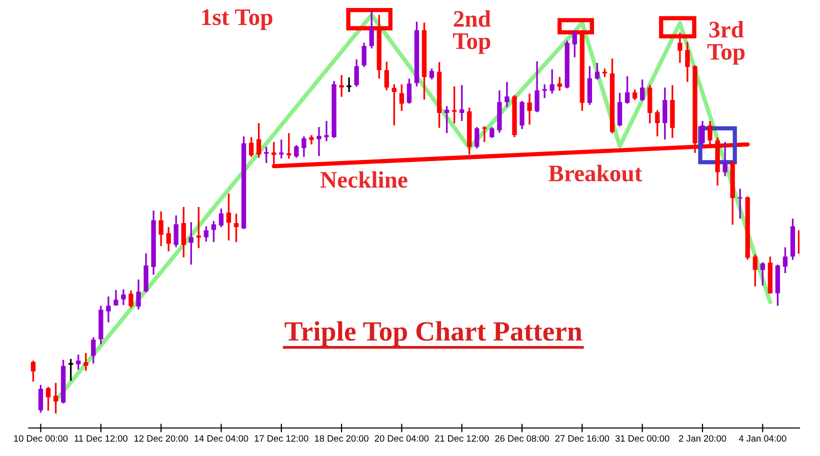 The width and height of the screenshot is (820, 456). I want to click on x-tick-label: 12 Dec 20:00, so click(161, 438).